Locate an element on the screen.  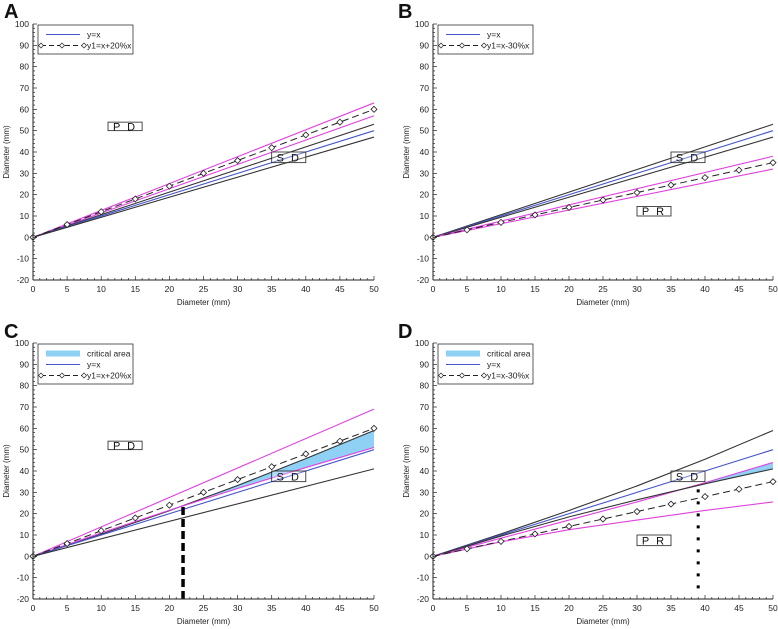
series-line-y-x is located at coordinates (203, 503).